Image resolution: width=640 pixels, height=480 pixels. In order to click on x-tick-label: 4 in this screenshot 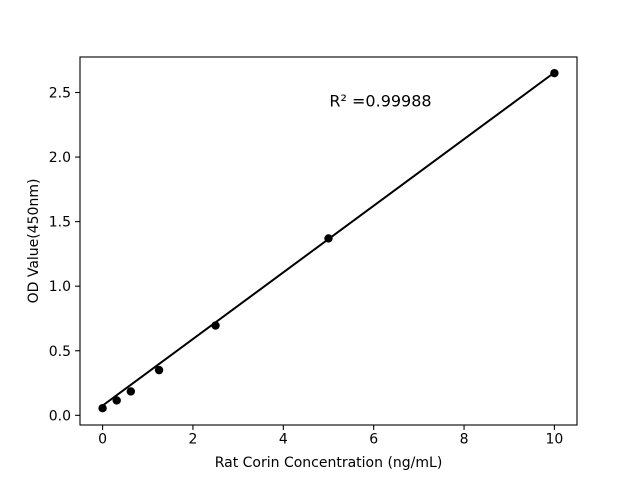, I will do `click(283, 440)`.